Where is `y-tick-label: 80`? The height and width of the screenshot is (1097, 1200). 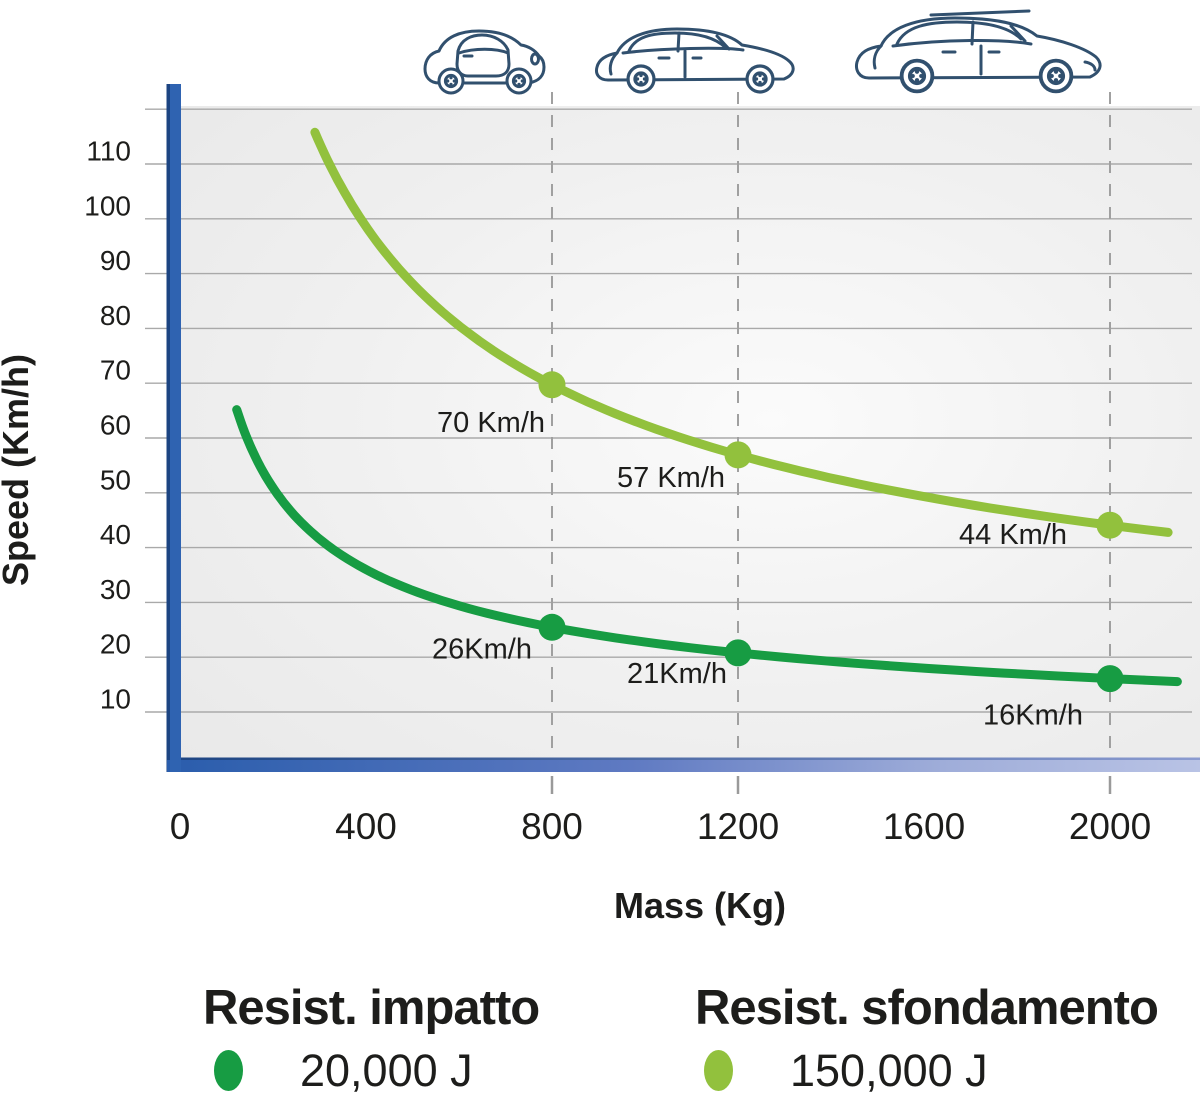 y-tick-label: 80 is located at coordinates (115, 315).